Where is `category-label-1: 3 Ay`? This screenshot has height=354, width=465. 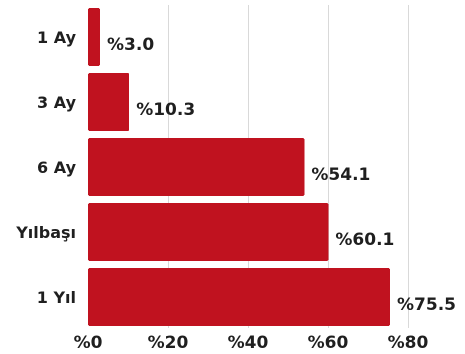 category-label-1: 3 Ay is located at coordinates (57, 102).